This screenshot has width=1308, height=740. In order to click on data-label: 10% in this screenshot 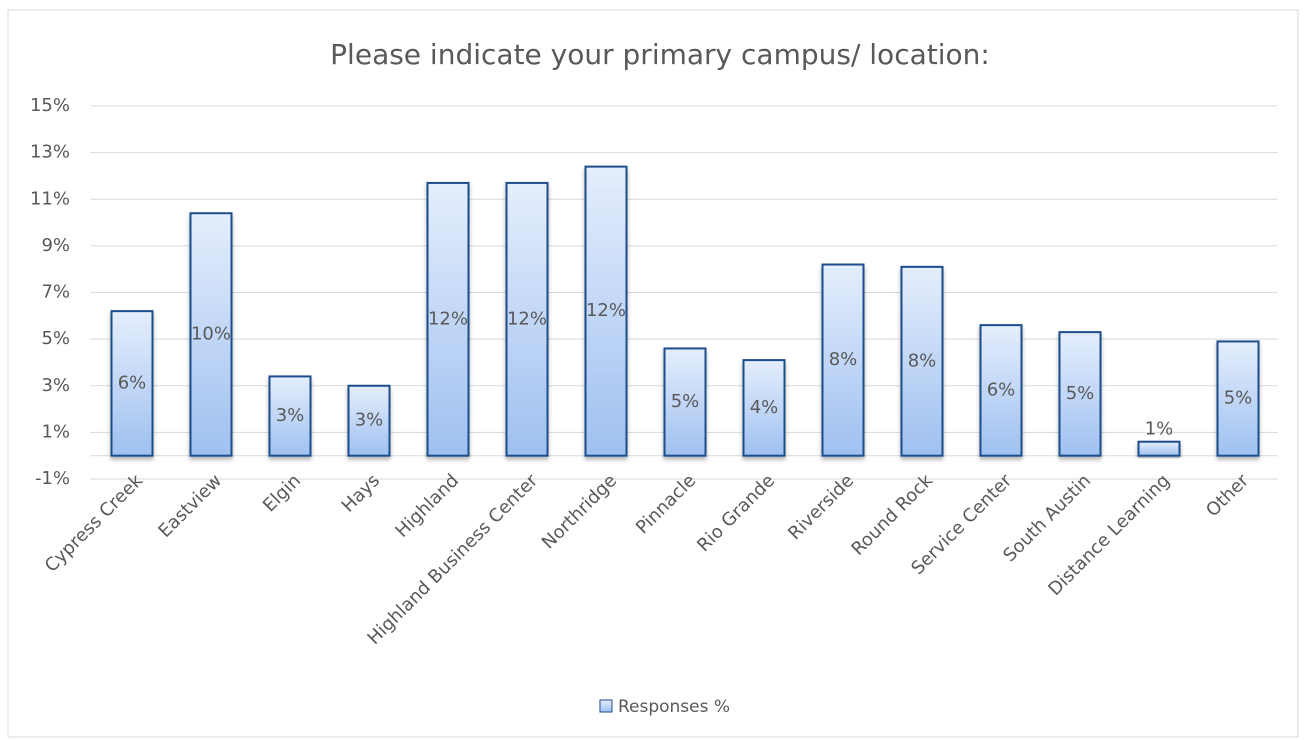, I will do `click(211, 333)`.